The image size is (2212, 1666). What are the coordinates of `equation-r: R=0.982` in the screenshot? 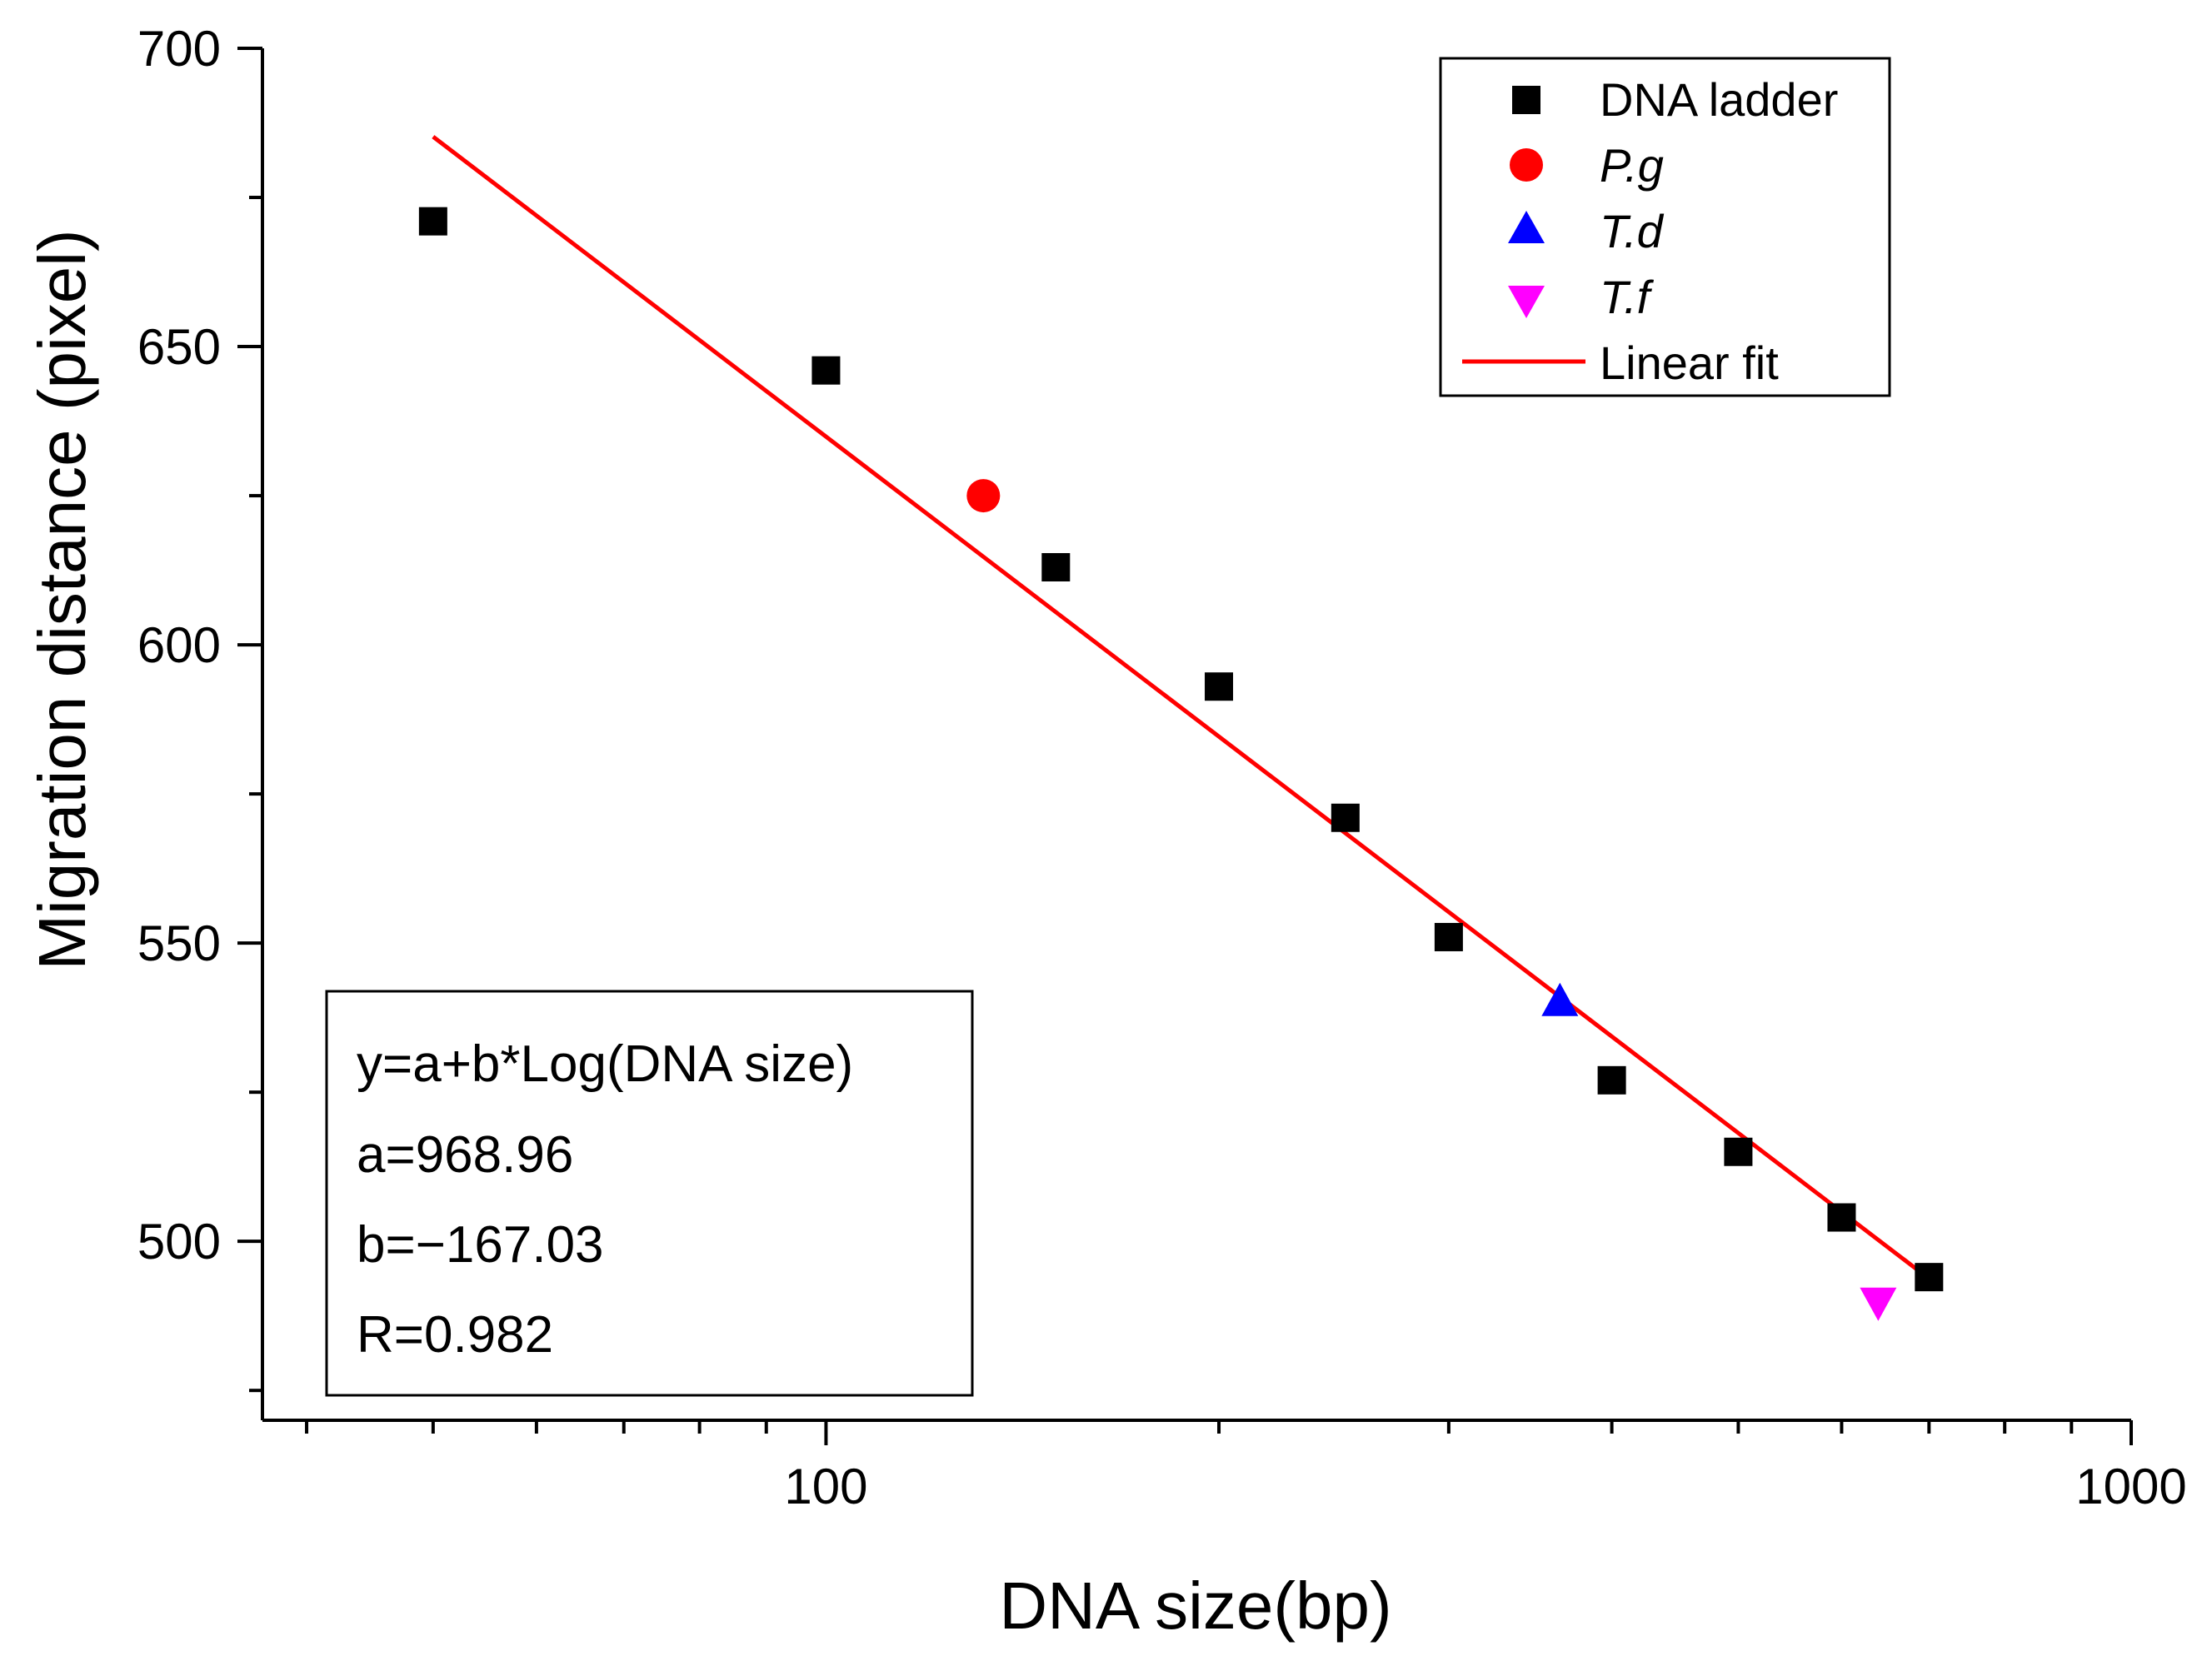 It's located at (455, 1335).